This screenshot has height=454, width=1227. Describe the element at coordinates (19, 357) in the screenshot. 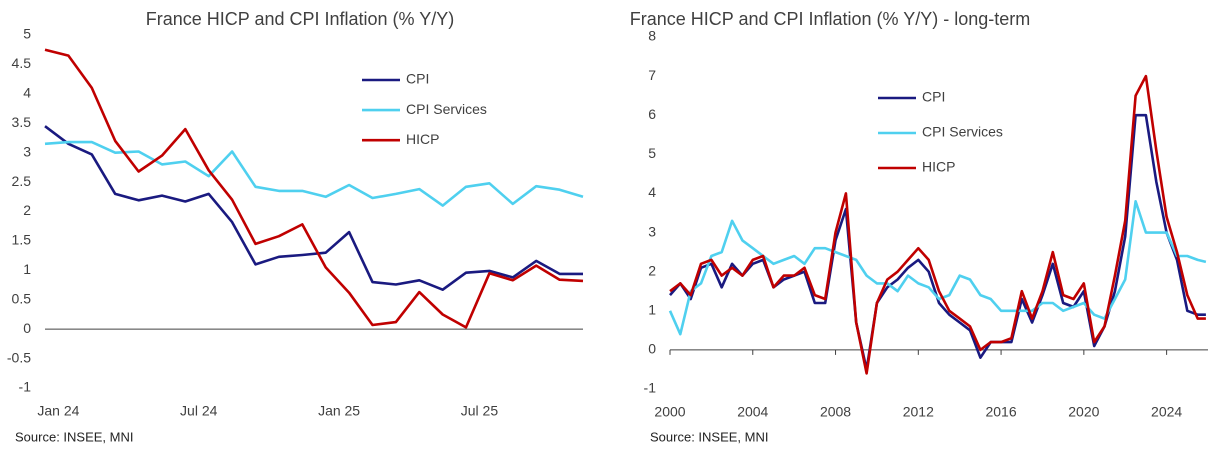

I see `y-tick-label: -0.5` at that location.